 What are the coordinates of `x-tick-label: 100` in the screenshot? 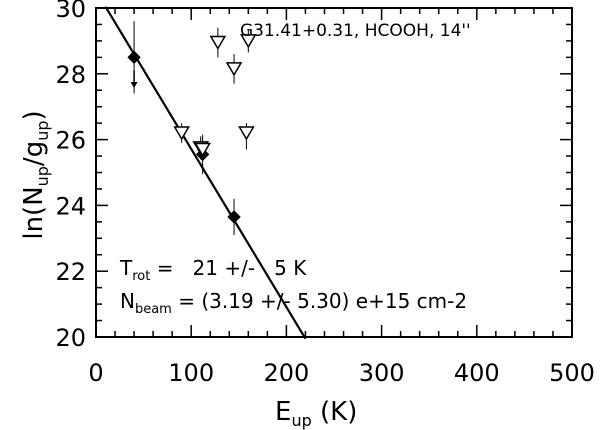 It's located at (191, 373).